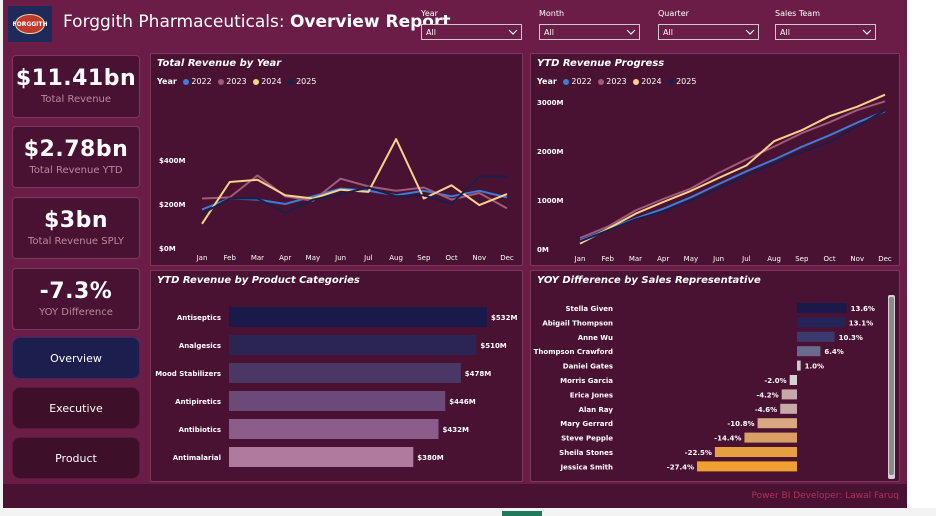 This screenshot has width=936, height=516. Describe the element at coordinates (455, 496) in the screenshot. I see `report-footer: Power BI Developer: Lawal Faruq` at that location.